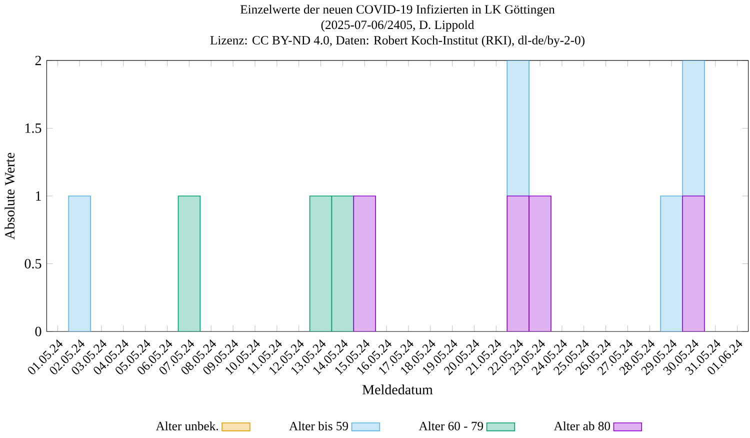  What do you see at coordinates (397, 389) in the screenshot?
I see `x-axis-title: Meldedatum` at bounding box center [397, 389].